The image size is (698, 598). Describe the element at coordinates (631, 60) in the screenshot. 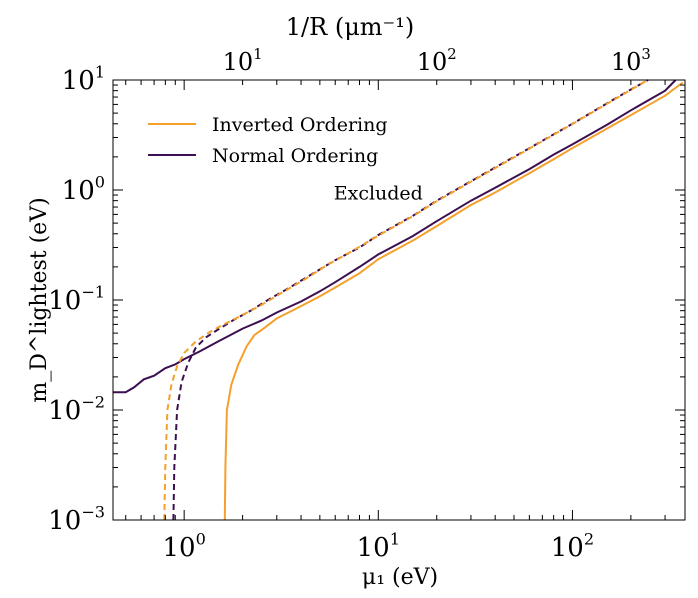

I see `top-tick-label-2: 10³` at that location.